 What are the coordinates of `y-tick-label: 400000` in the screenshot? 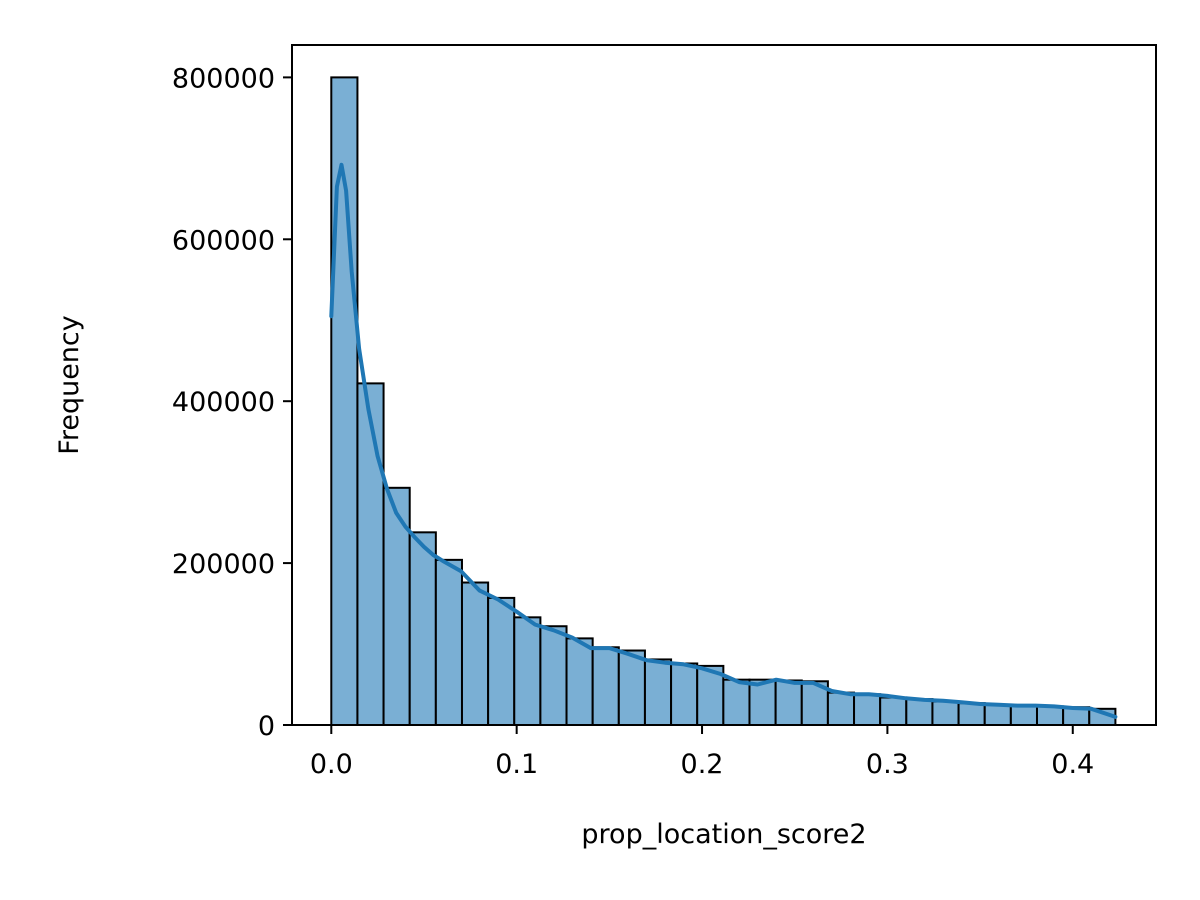 It's located at (223, 402).